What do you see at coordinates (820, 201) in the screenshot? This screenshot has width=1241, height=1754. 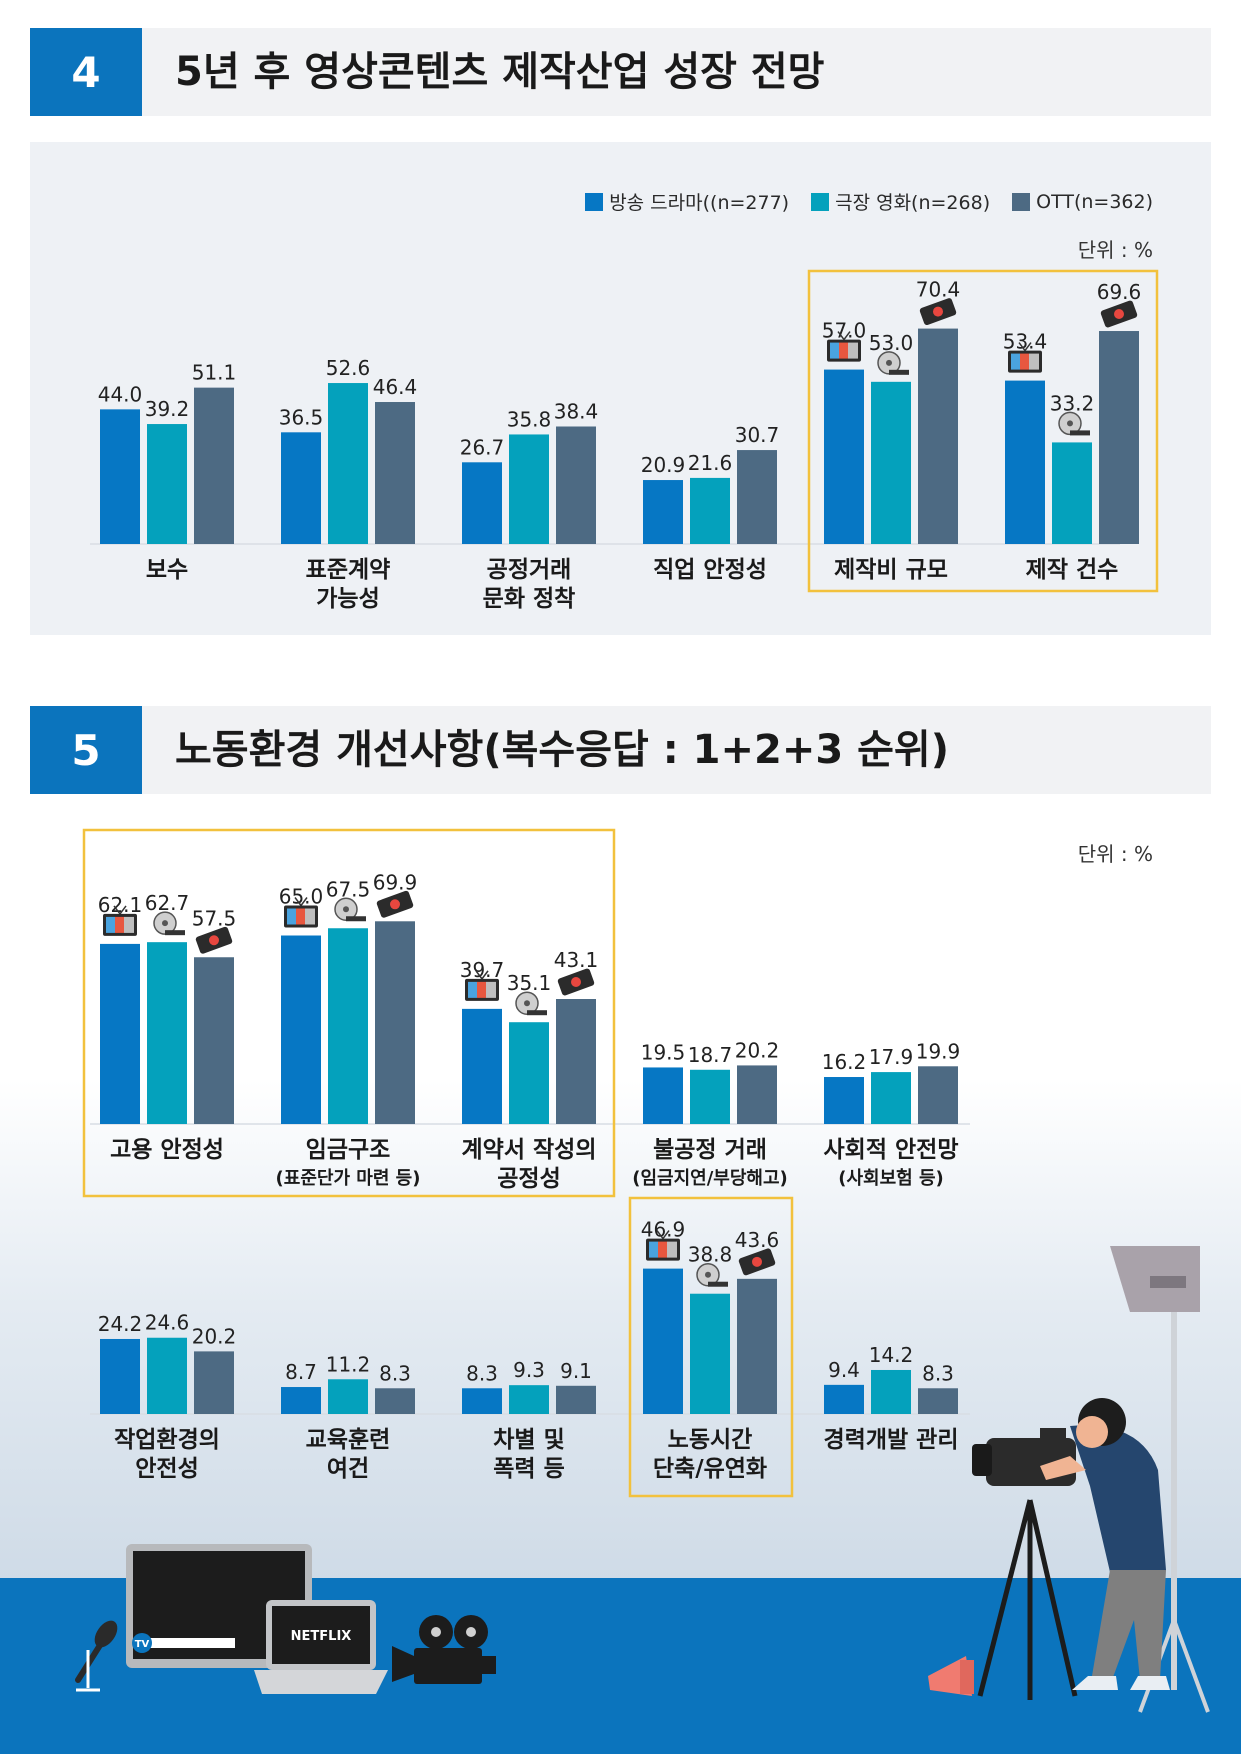 I see `legend-swatch-movie` at bounding box center [820, 201].